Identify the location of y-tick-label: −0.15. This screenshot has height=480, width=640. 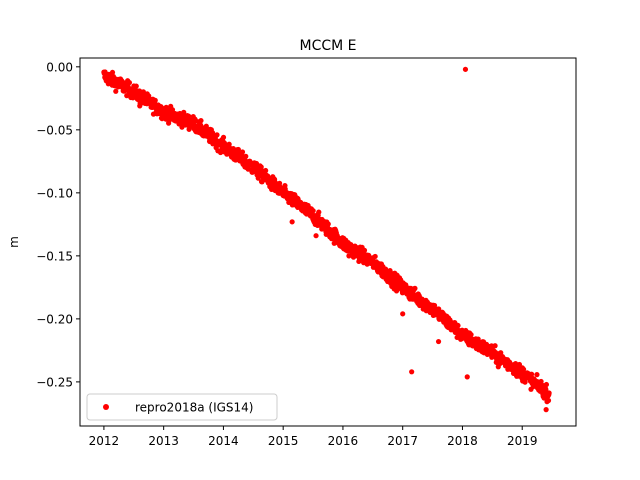
(54, 256).